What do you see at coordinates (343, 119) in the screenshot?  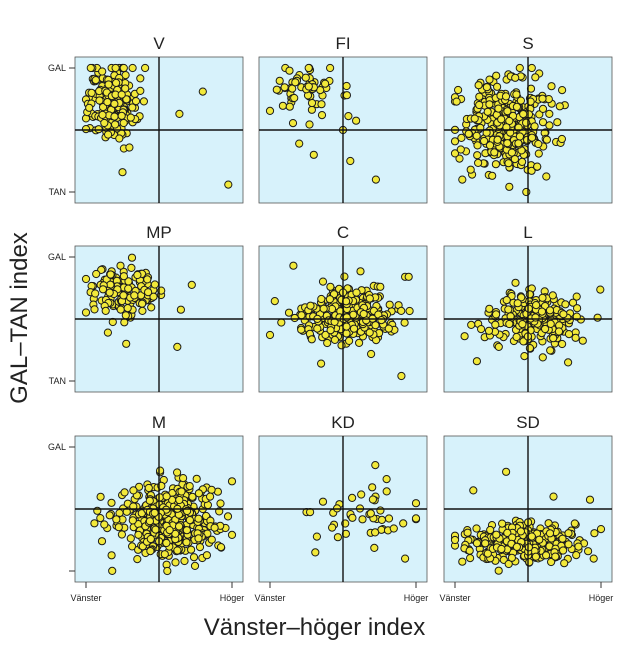 I see `panel-fi: FI` at bounding box center [343, 119].